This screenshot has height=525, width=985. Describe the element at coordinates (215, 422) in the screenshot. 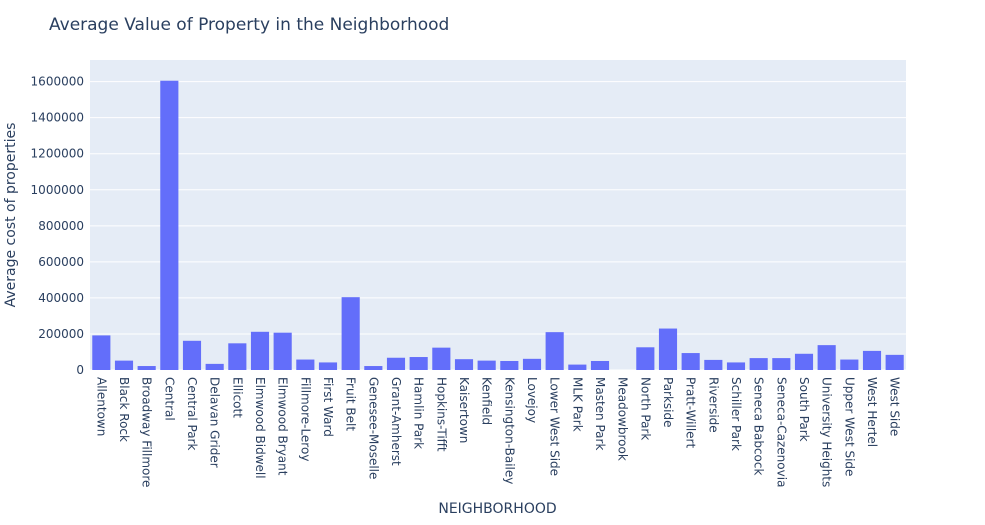

I see `x-tick-label: Delavan Grider` at that location.